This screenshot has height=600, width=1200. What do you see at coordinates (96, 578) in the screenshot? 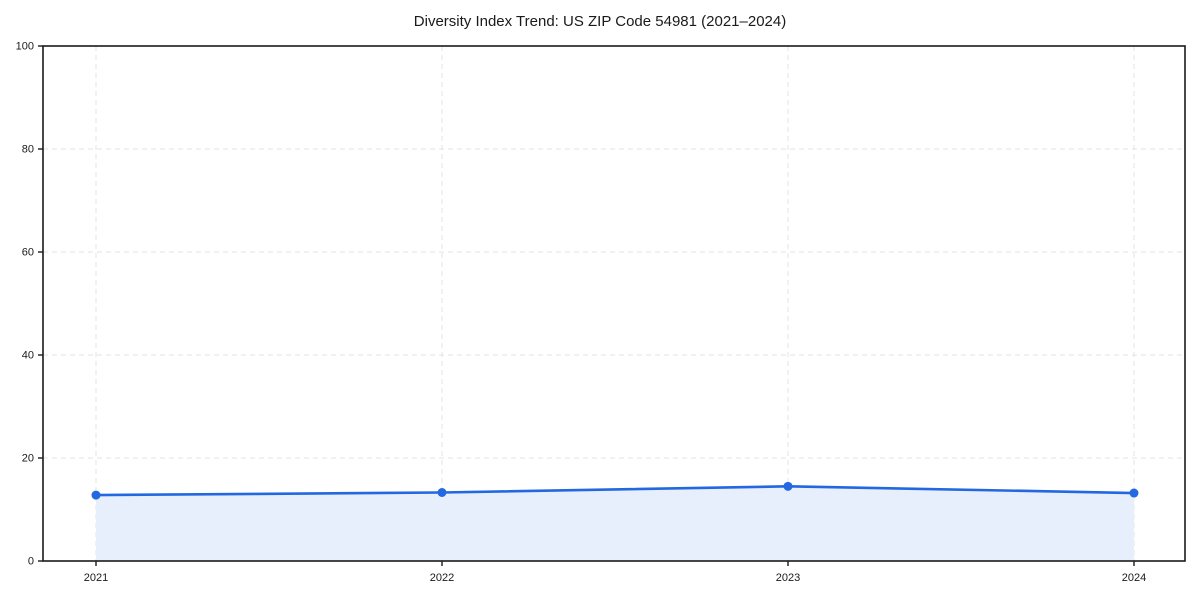
I see `x-tick-label: 2021` at bounding box center [96, 578].